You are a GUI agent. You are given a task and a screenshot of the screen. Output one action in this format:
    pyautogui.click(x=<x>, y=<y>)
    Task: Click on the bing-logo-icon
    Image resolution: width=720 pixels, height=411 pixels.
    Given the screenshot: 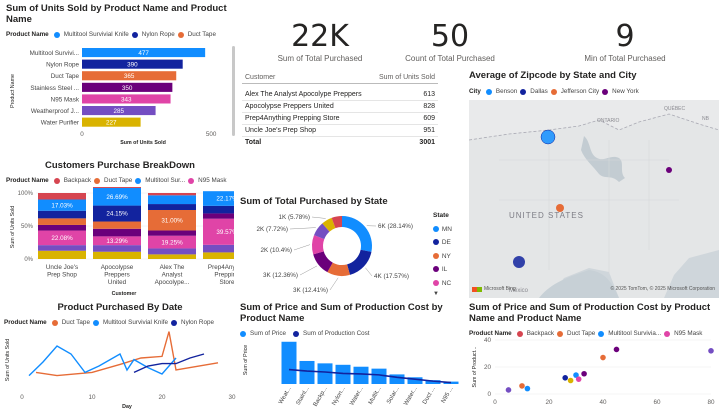 What is the action you would take?
    pyautogui.click(x=474, y=289)
    